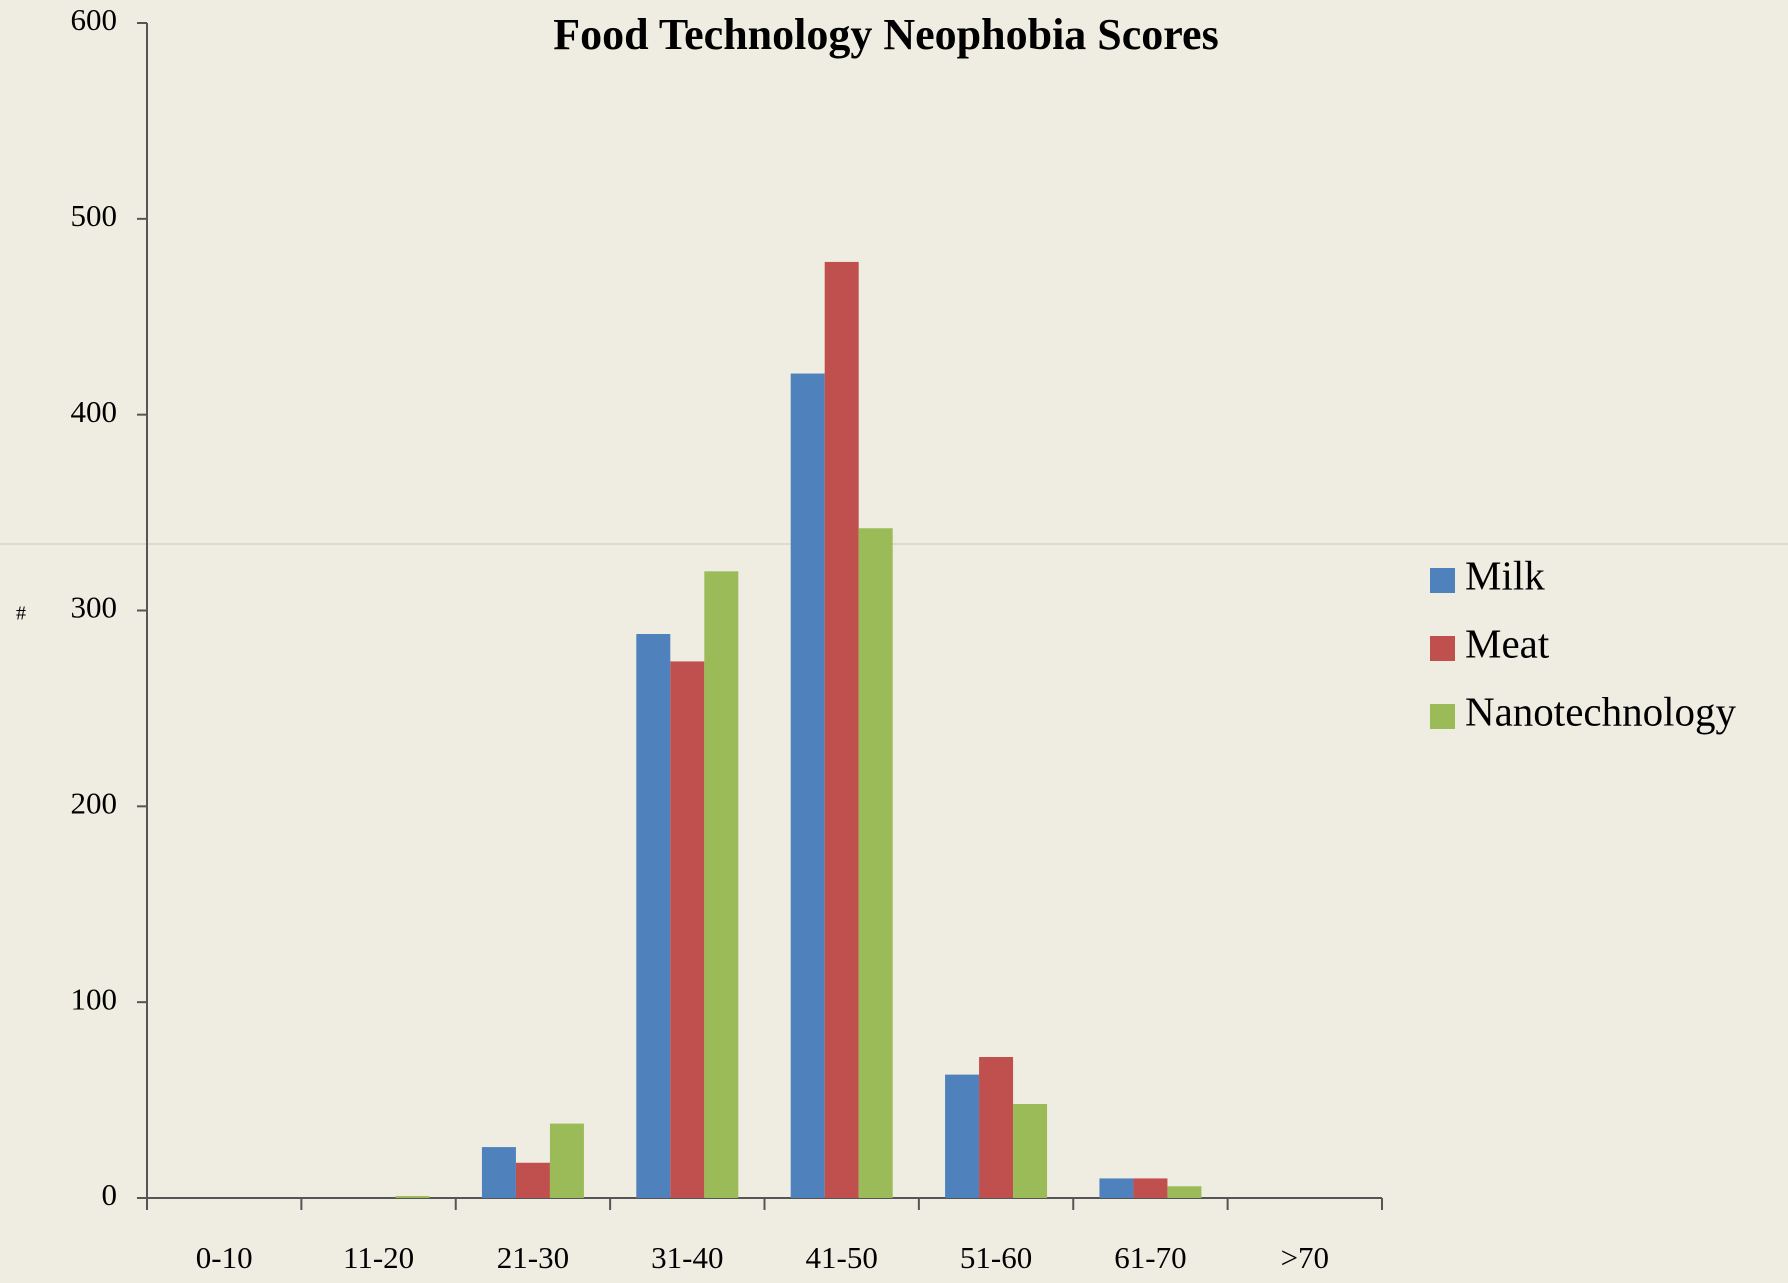 This screenshot has width=1788, height=1283. Describe the element at coordinates (1600, 711) in the screenshot. I see `legend-label: Nanotechnology` at that location.